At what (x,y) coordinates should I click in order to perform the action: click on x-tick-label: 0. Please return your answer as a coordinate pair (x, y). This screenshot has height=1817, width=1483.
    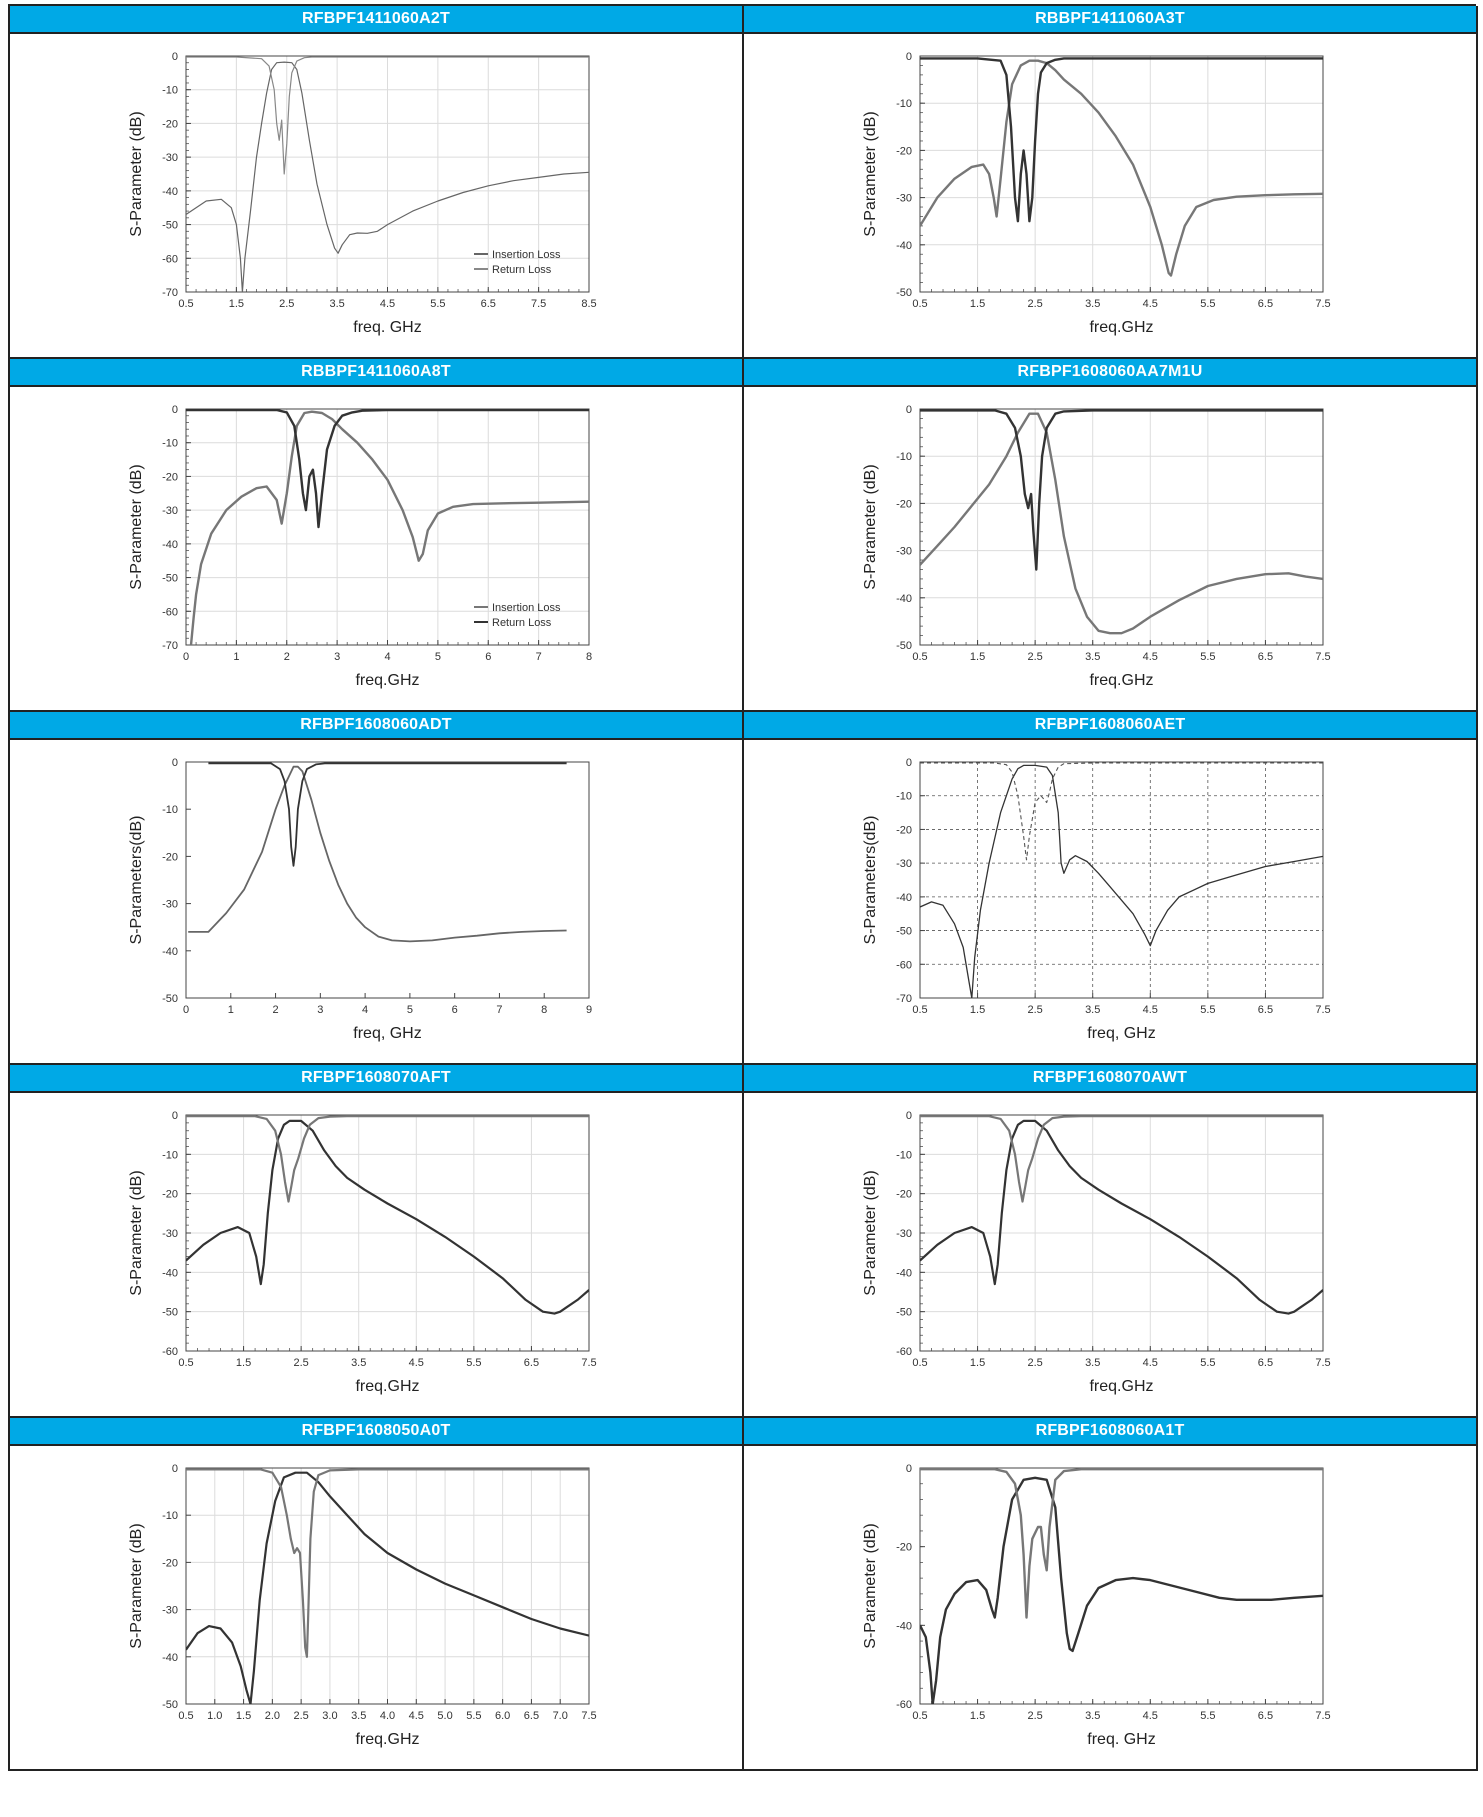
    Looking at the image, I should click on (186, 1010).